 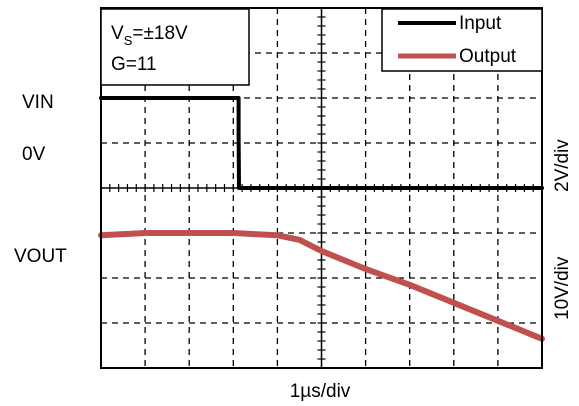 I want to click on legend: Input Output, so click(x=462, y=40).